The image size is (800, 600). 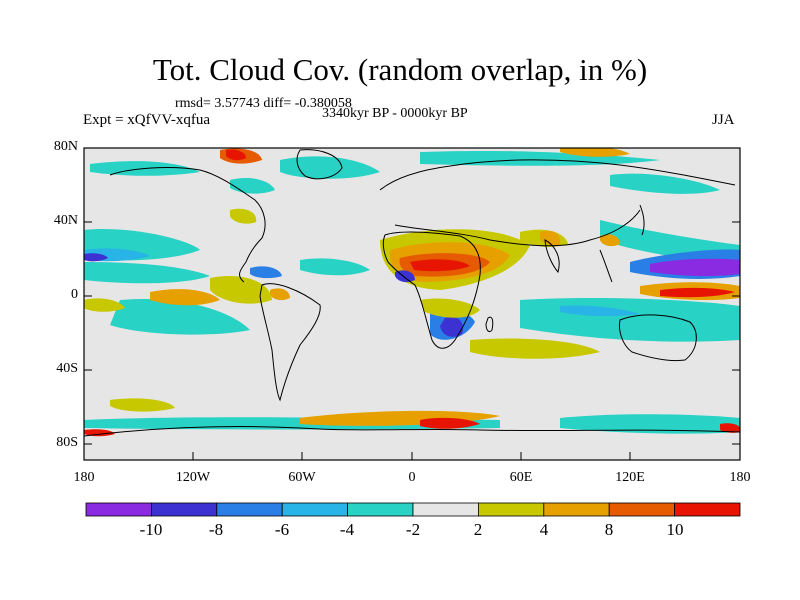 I want to click on plot-title: Tot. Cloud Cov. (random overlap, in %), so click(x=400, y=69).